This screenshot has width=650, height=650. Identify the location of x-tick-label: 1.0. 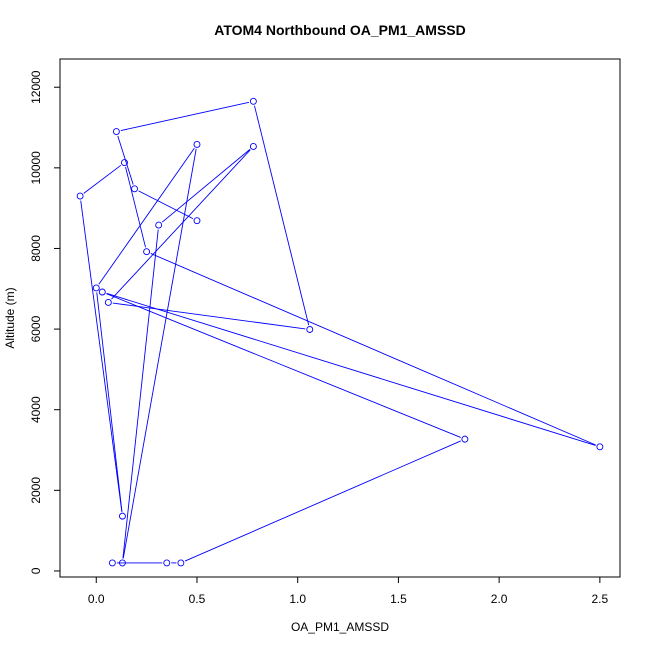
(297, 599).